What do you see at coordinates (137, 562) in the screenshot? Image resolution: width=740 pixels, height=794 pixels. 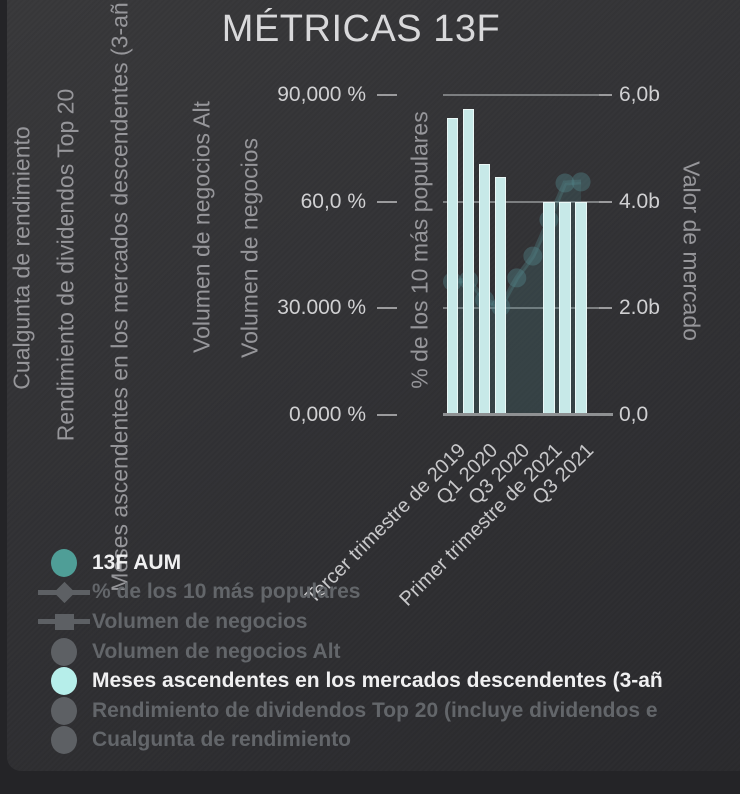 I see `legend-label: 13F AUM` at bounding box center [137, 562].